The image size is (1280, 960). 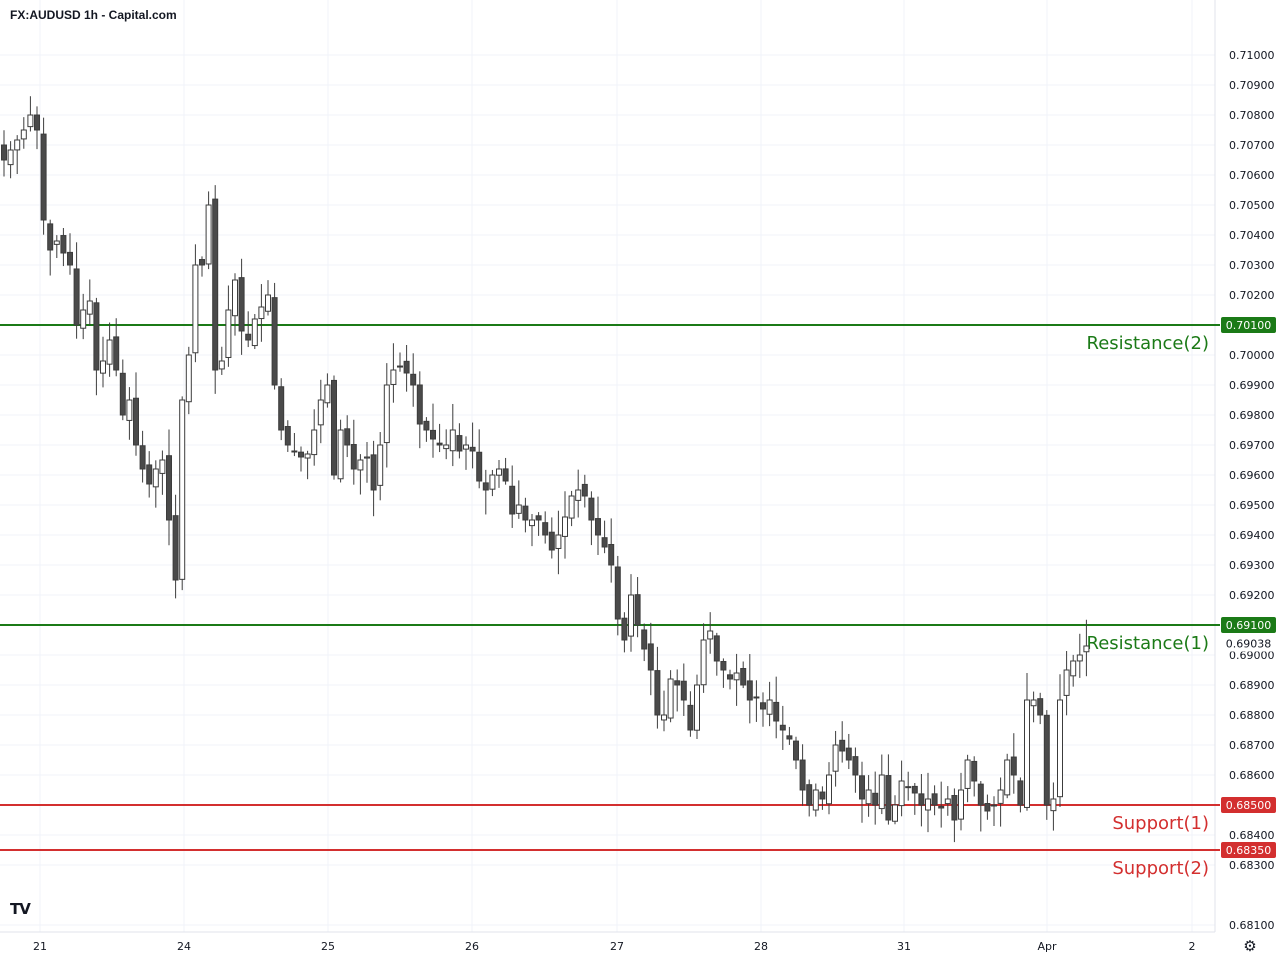 What do you see at coordinates (1250, 946) in the screenshot?
I see `gear-icon: ⚙` at bounding box center [1250, 946].